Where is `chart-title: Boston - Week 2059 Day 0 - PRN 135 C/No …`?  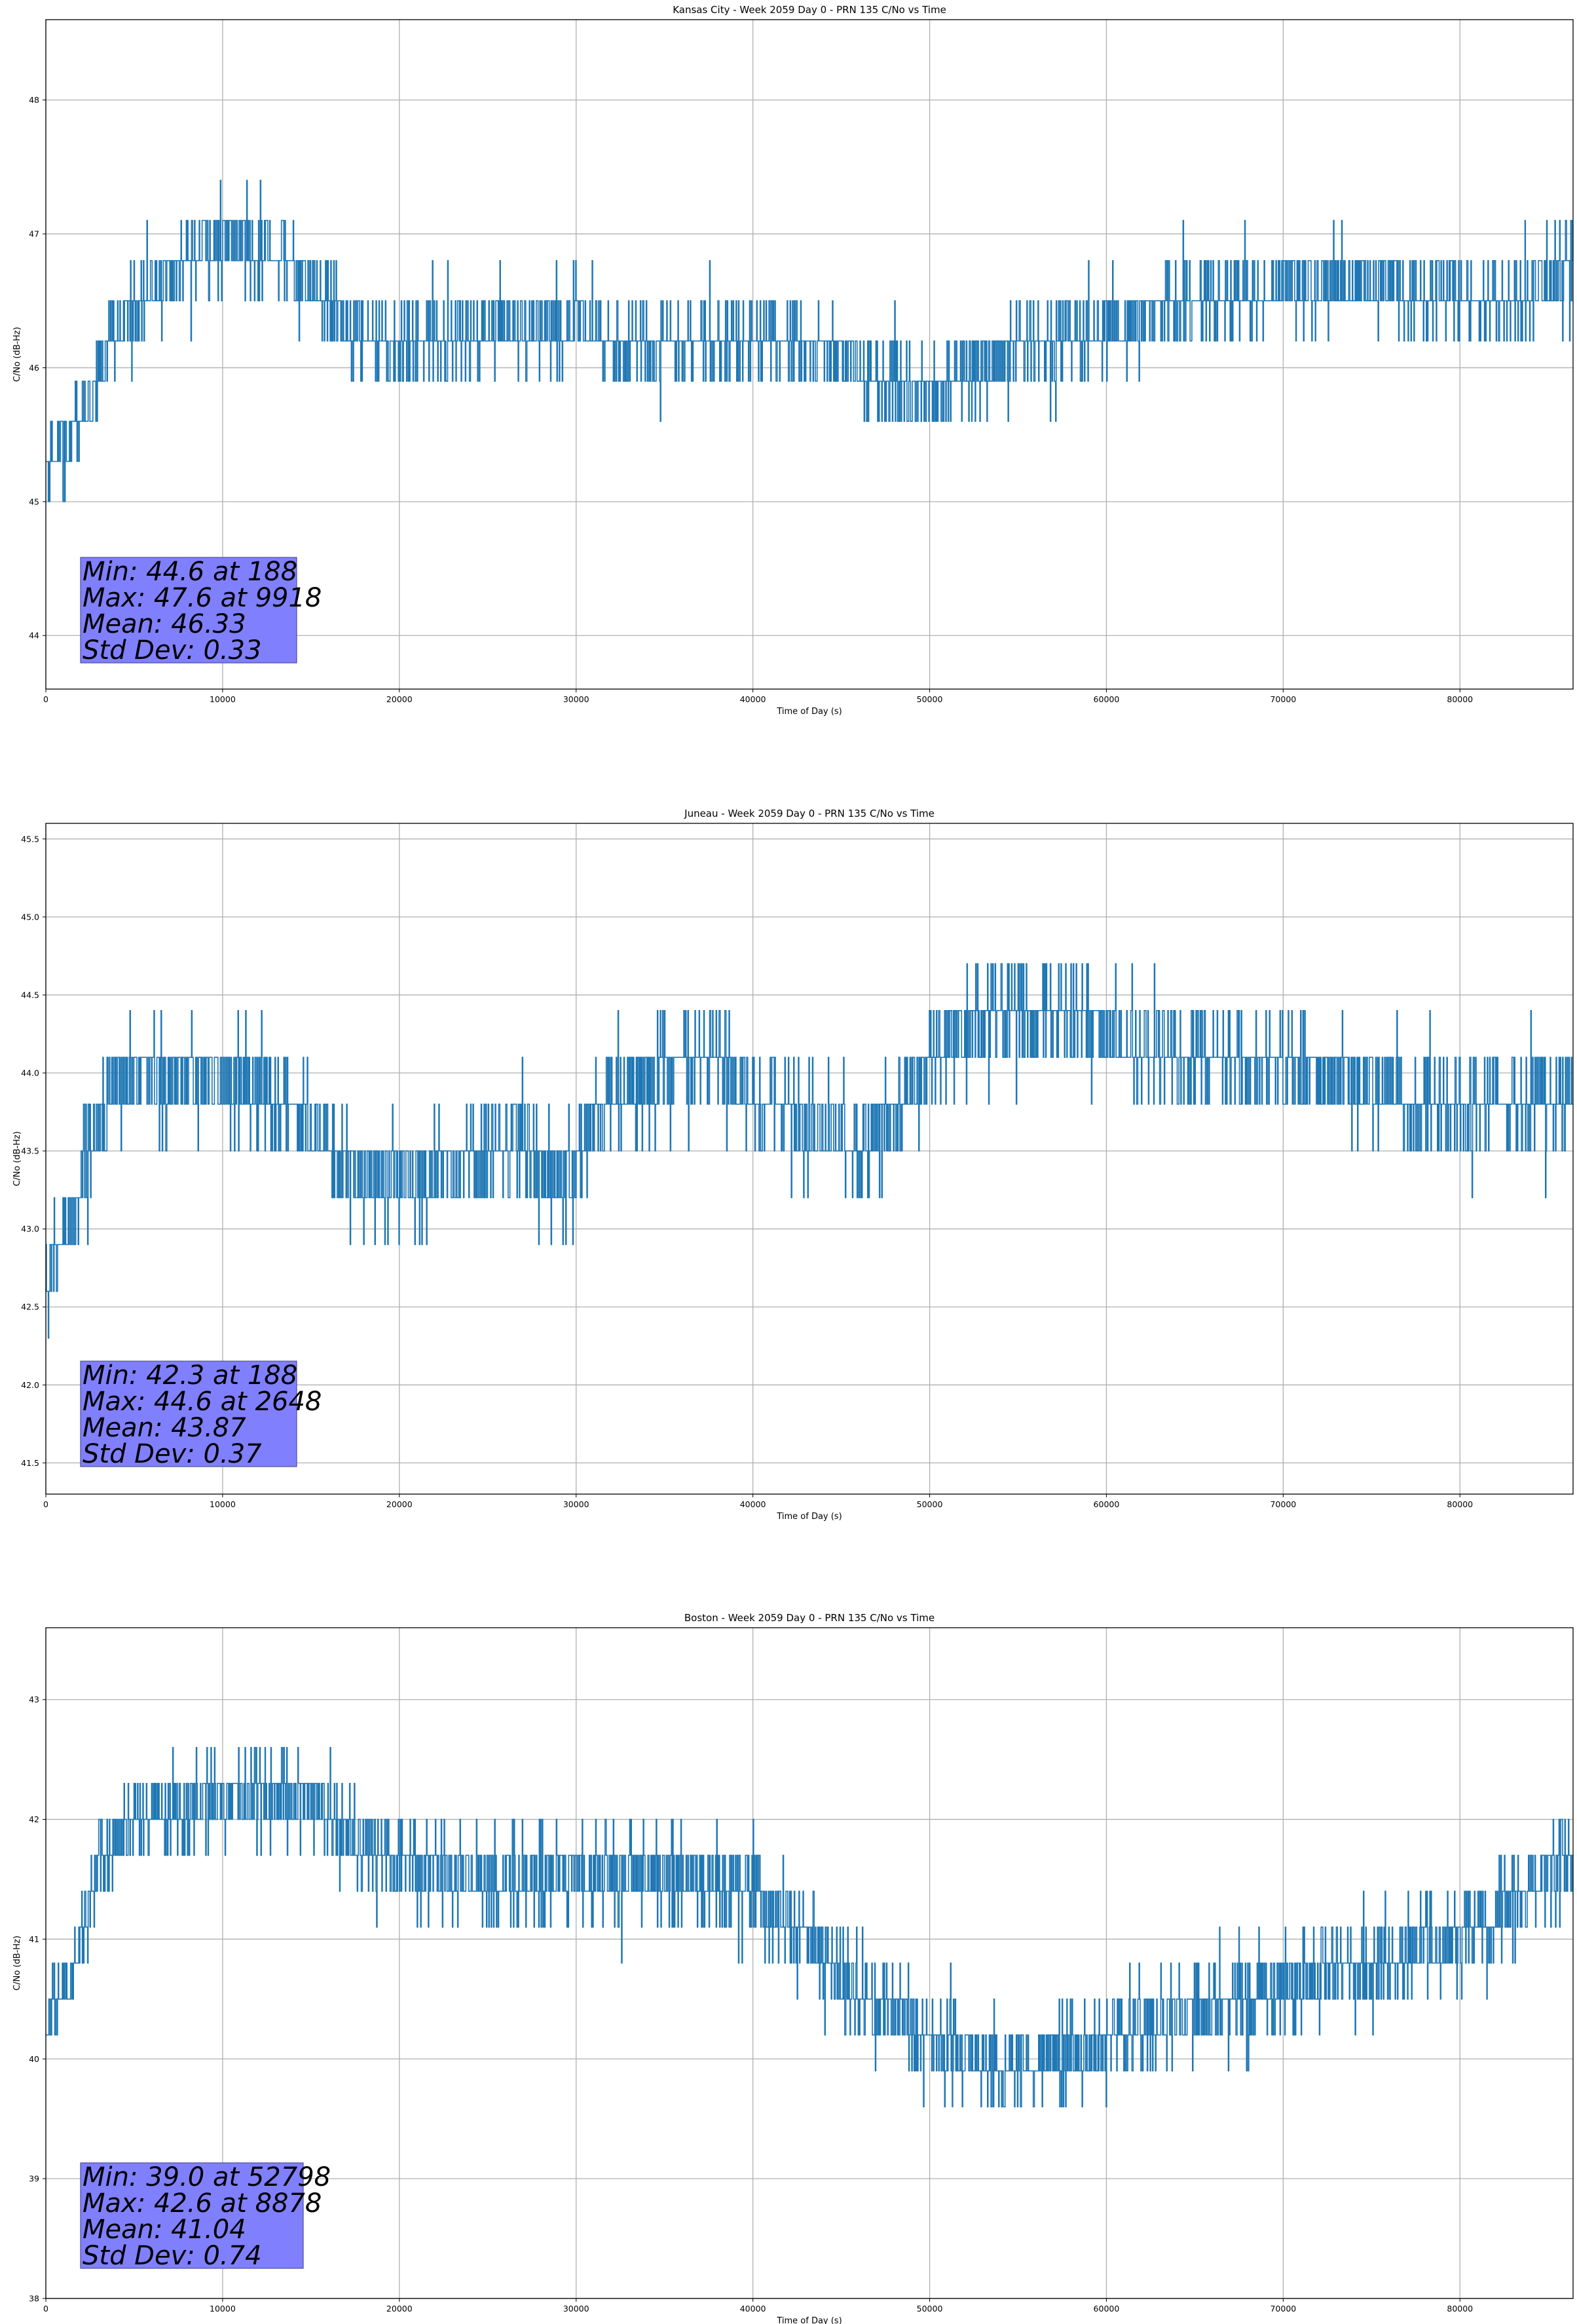 chart-title: Boston - Week 2059 Day 0 - PRN 135 C/No … is located at coordinates (809, 1618).